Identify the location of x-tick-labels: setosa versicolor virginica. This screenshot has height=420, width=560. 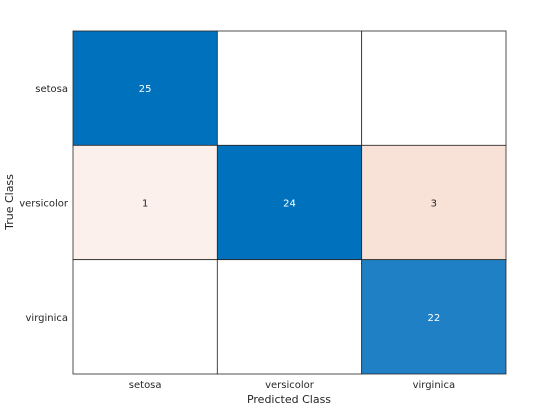
(292, 385).